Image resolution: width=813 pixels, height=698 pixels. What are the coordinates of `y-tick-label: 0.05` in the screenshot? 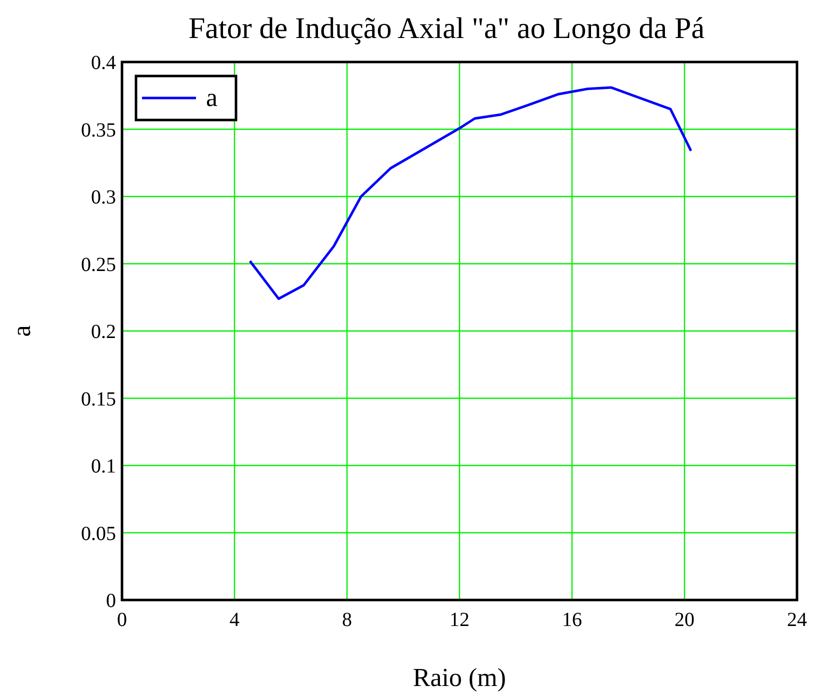 It's located at (98, 533).